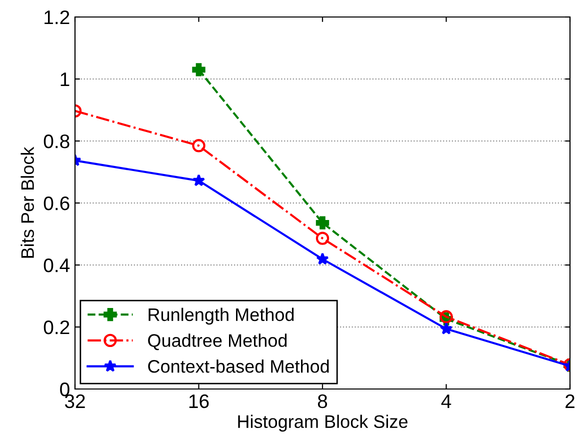 The image size is (585, 440). What do you see at coordinates (65, 389) in the screenshot?
I see `y-tick-label: 0` at bounding box center [65, 389].